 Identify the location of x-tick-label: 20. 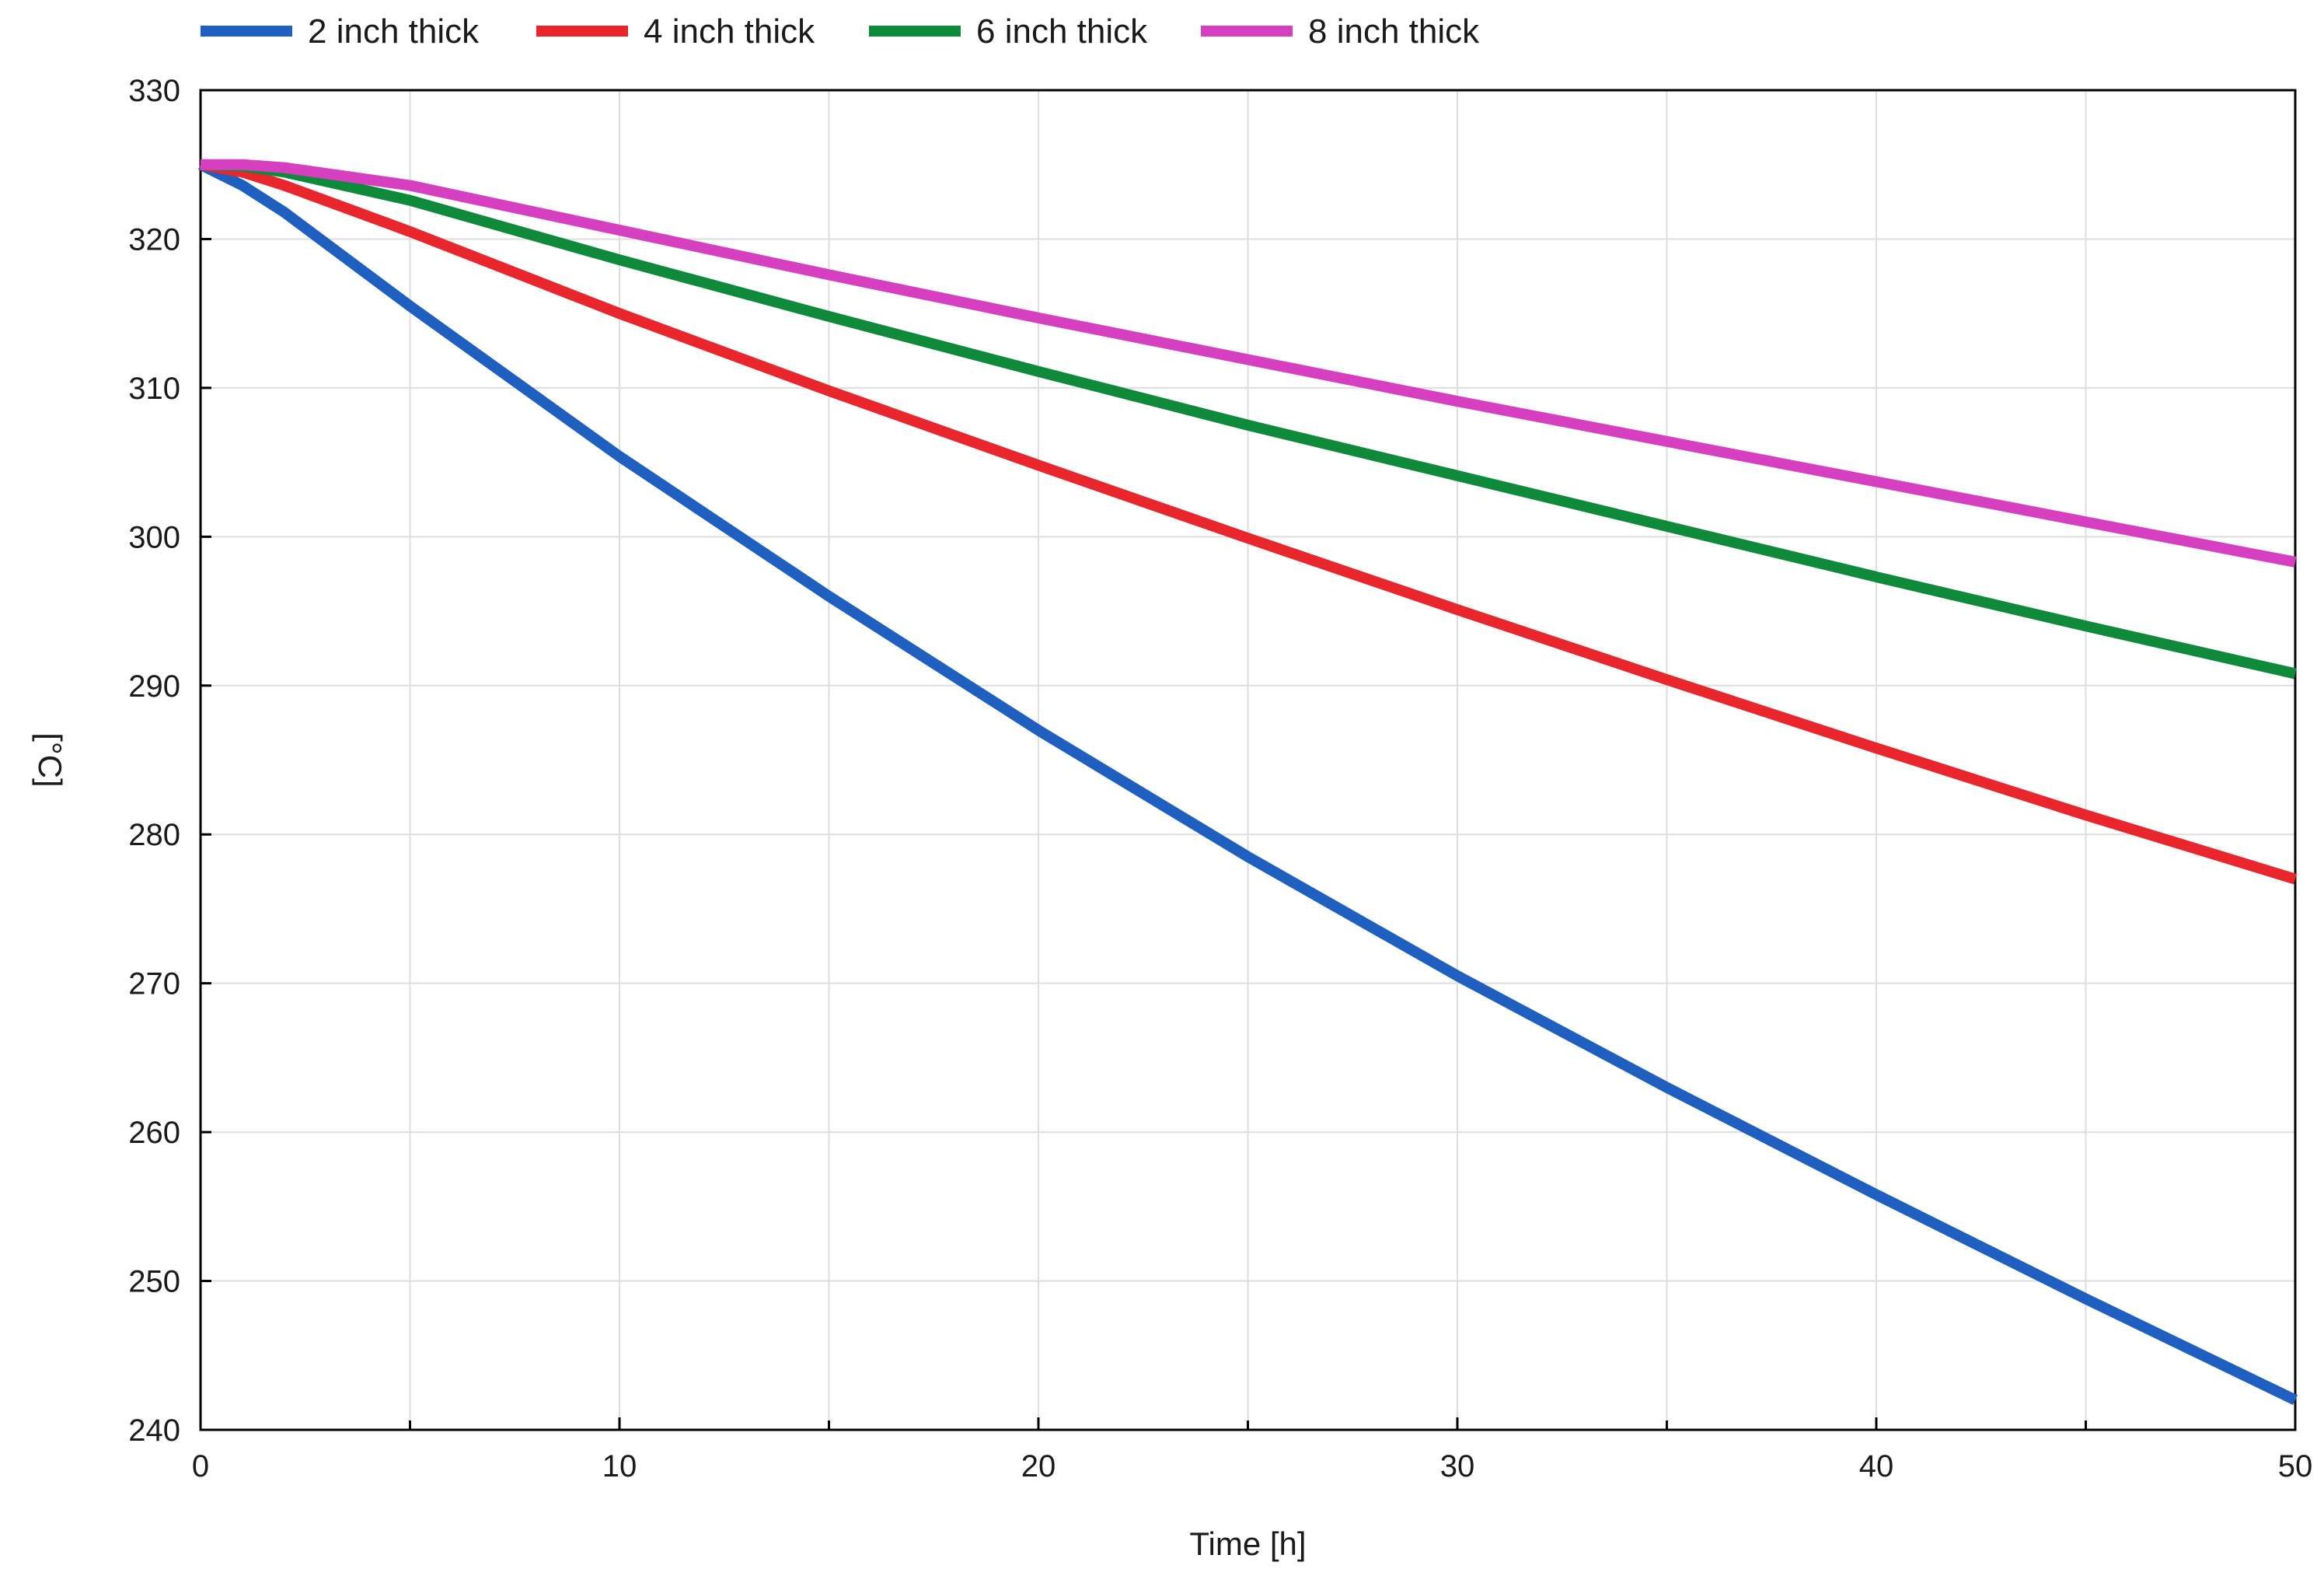
(1038, 1466).